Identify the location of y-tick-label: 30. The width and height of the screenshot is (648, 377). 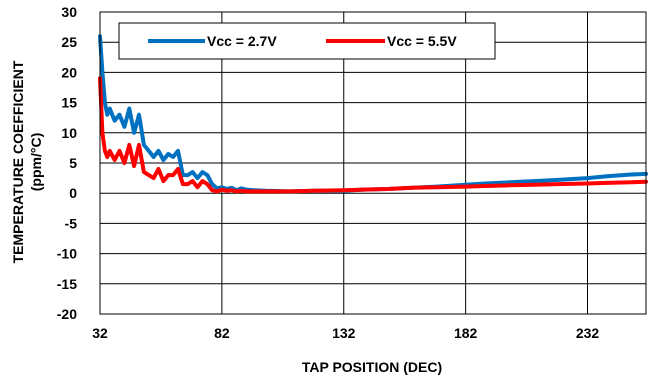
(69, 12).